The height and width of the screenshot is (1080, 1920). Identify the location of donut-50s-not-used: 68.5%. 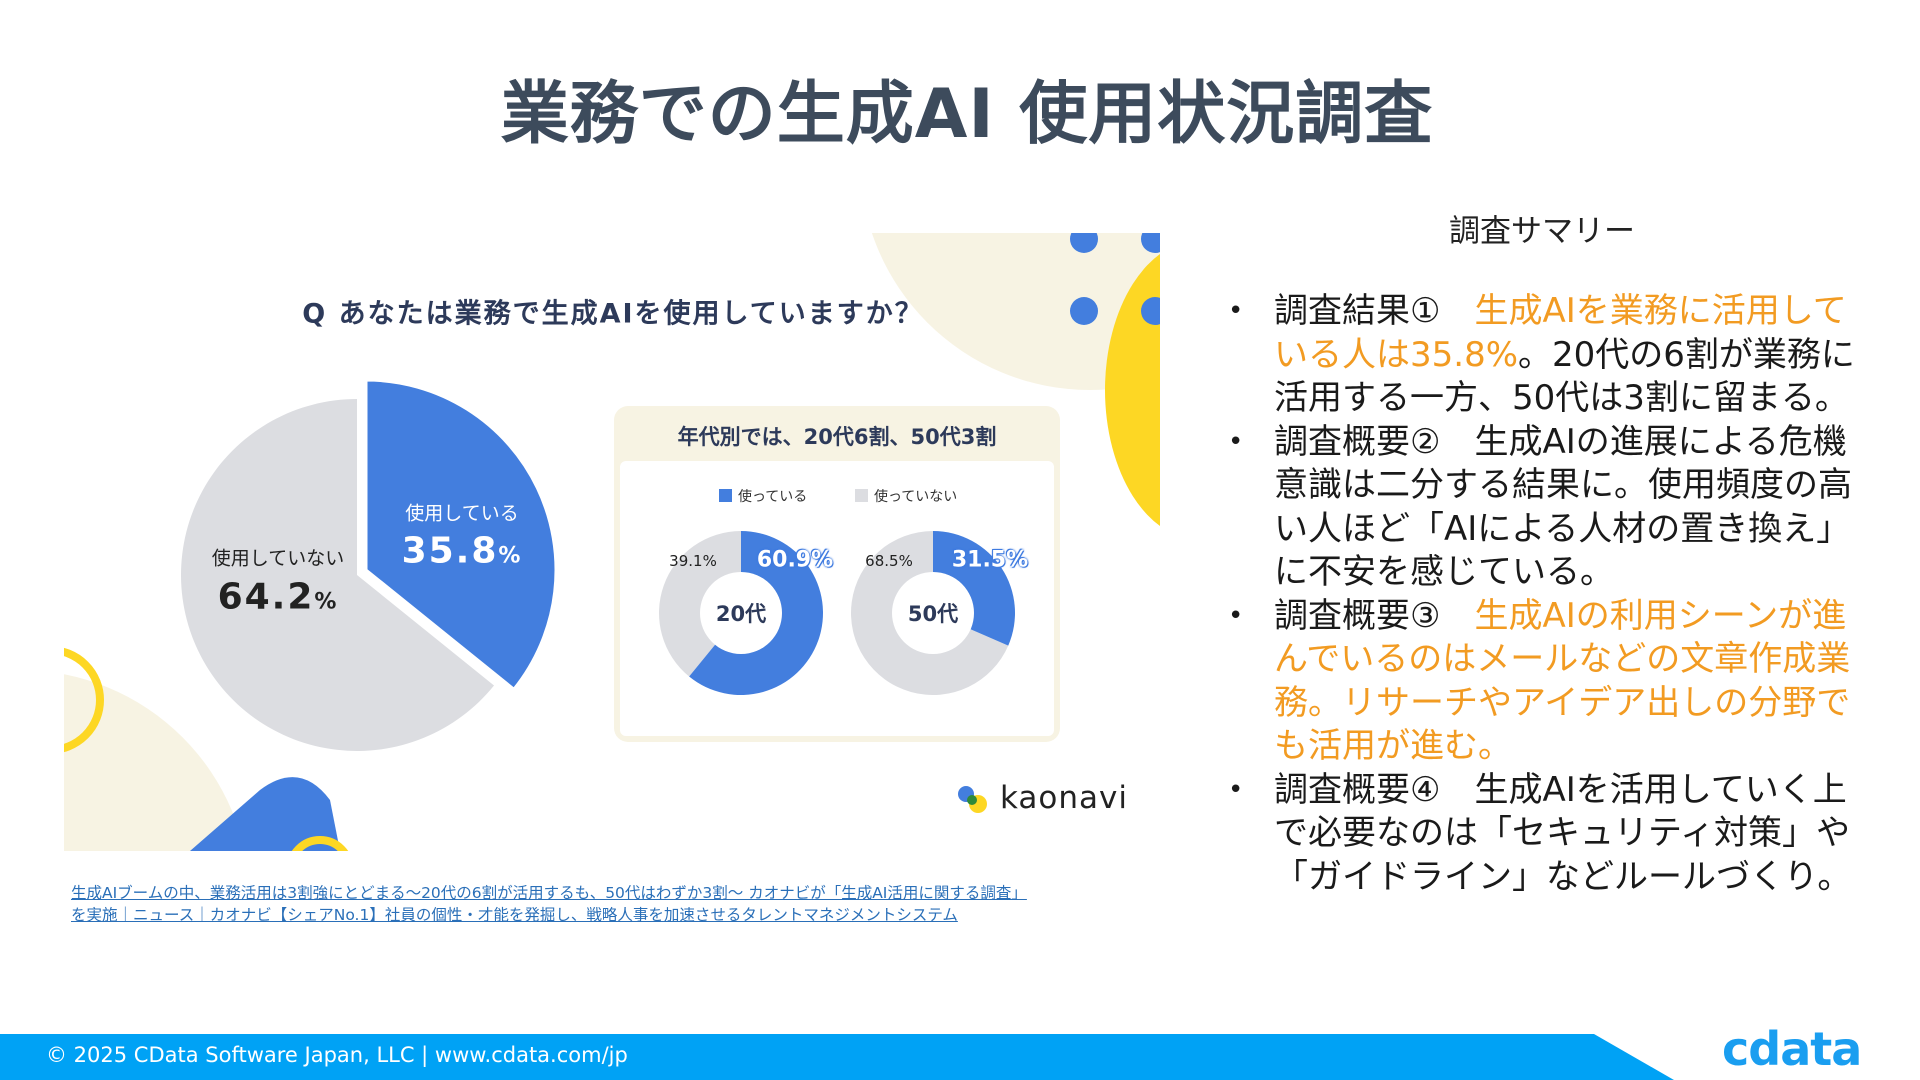
(889, 561).